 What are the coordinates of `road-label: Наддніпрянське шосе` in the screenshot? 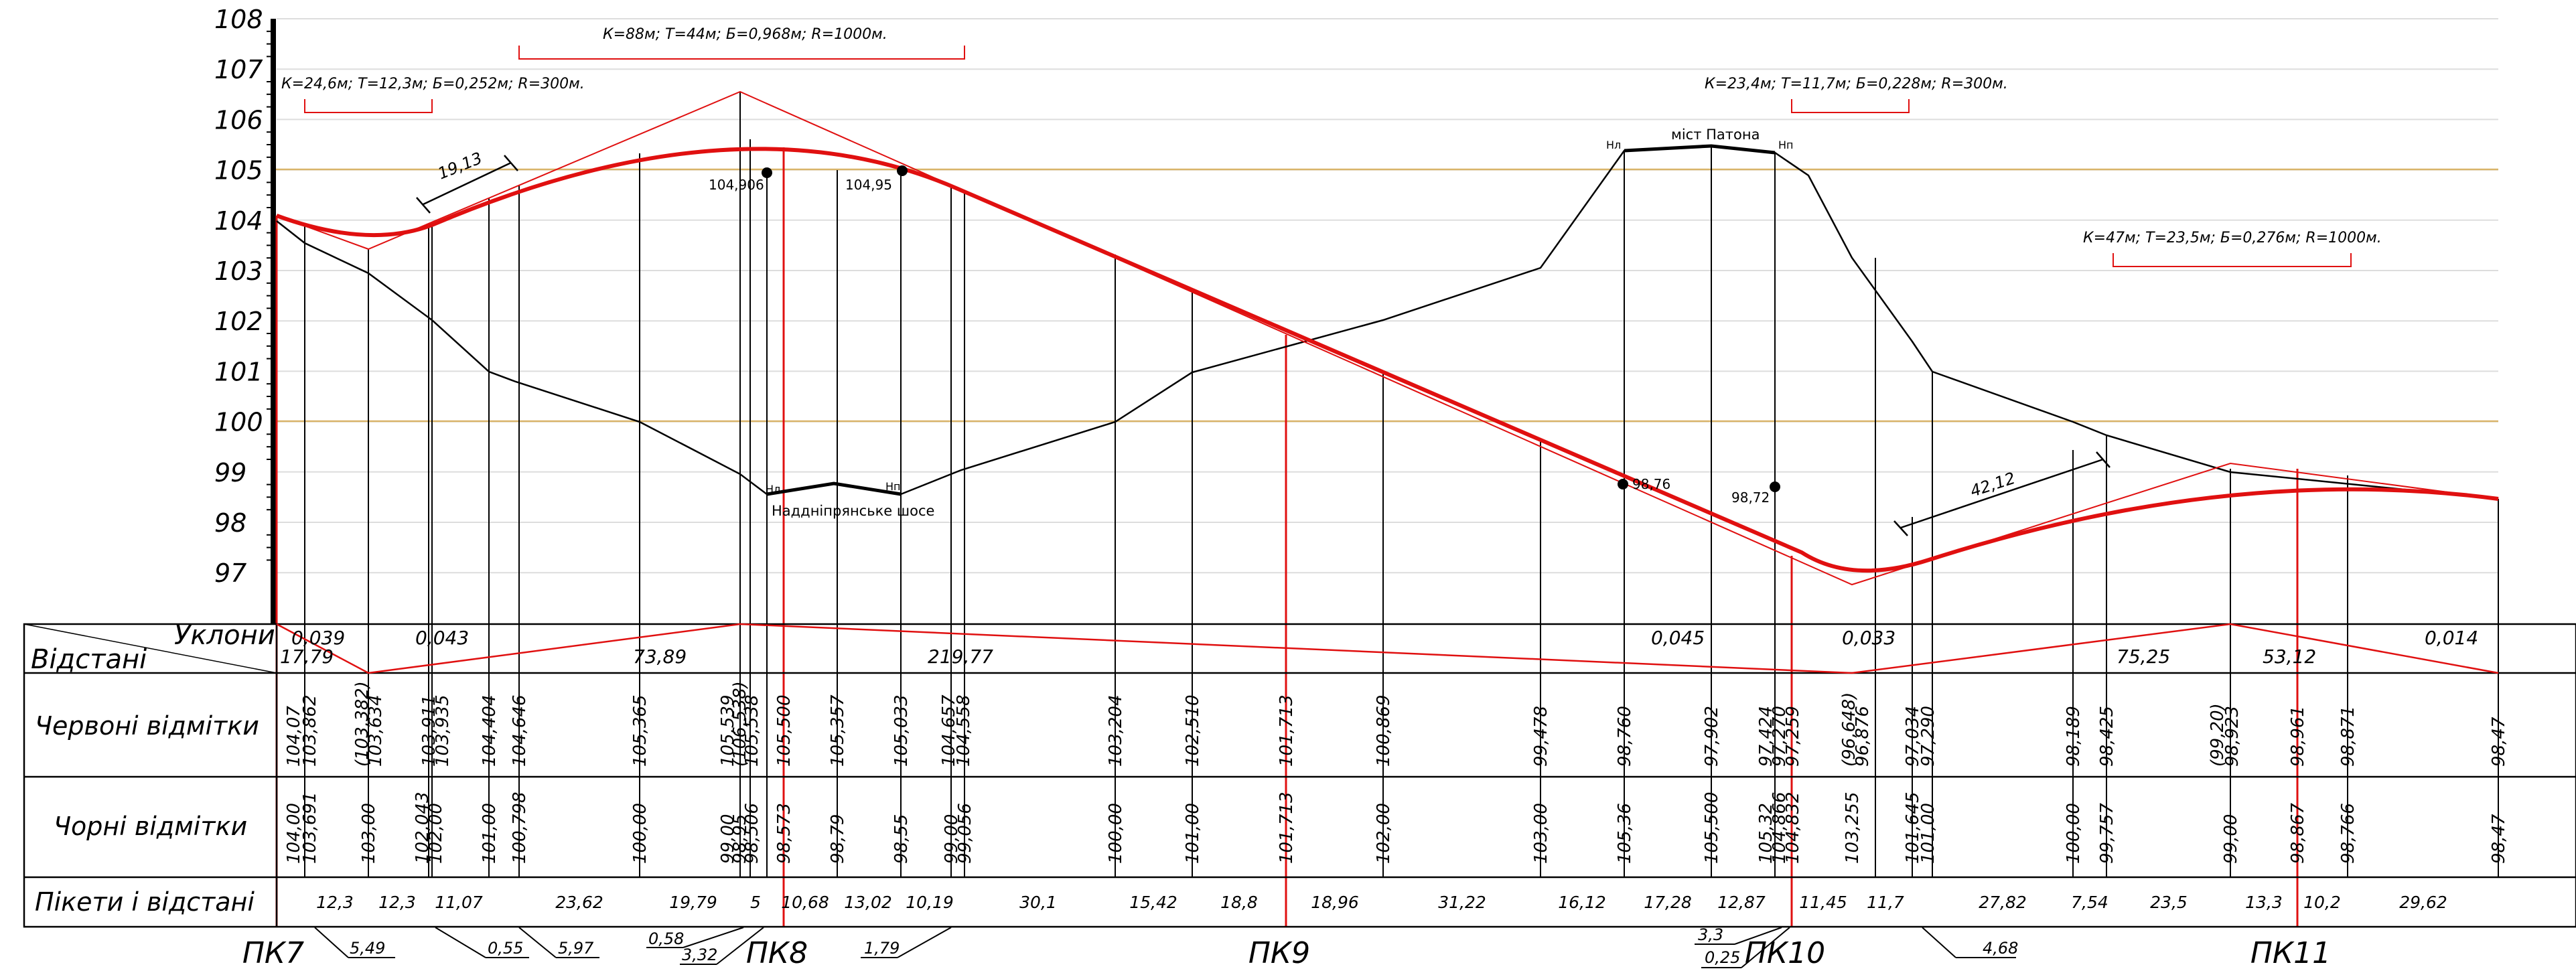 It's located at (853, 511).